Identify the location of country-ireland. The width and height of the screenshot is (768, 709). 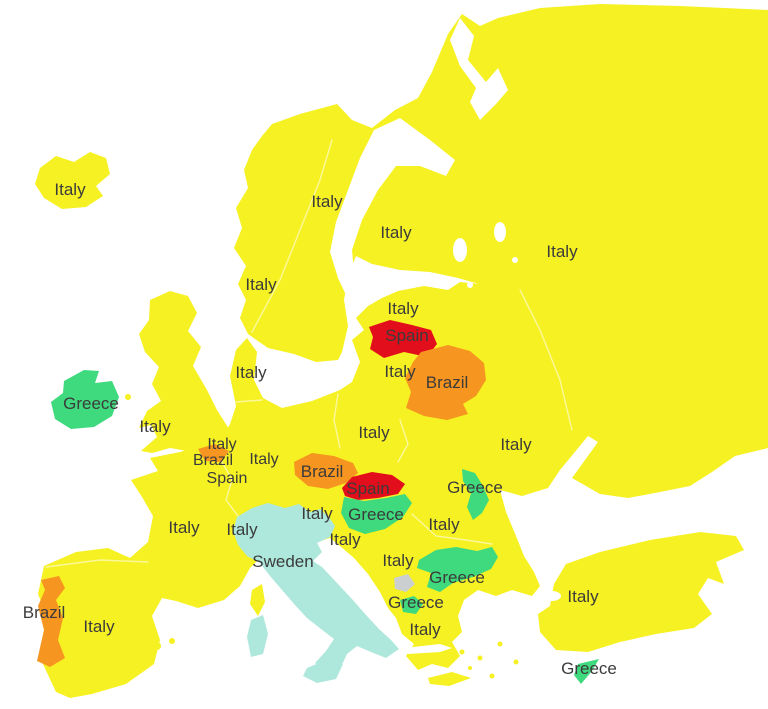
(85, 399).